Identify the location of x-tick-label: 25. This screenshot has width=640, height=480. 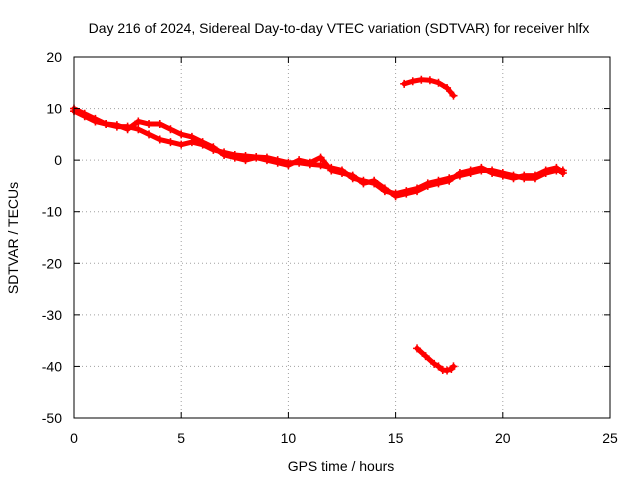
(610, 438).